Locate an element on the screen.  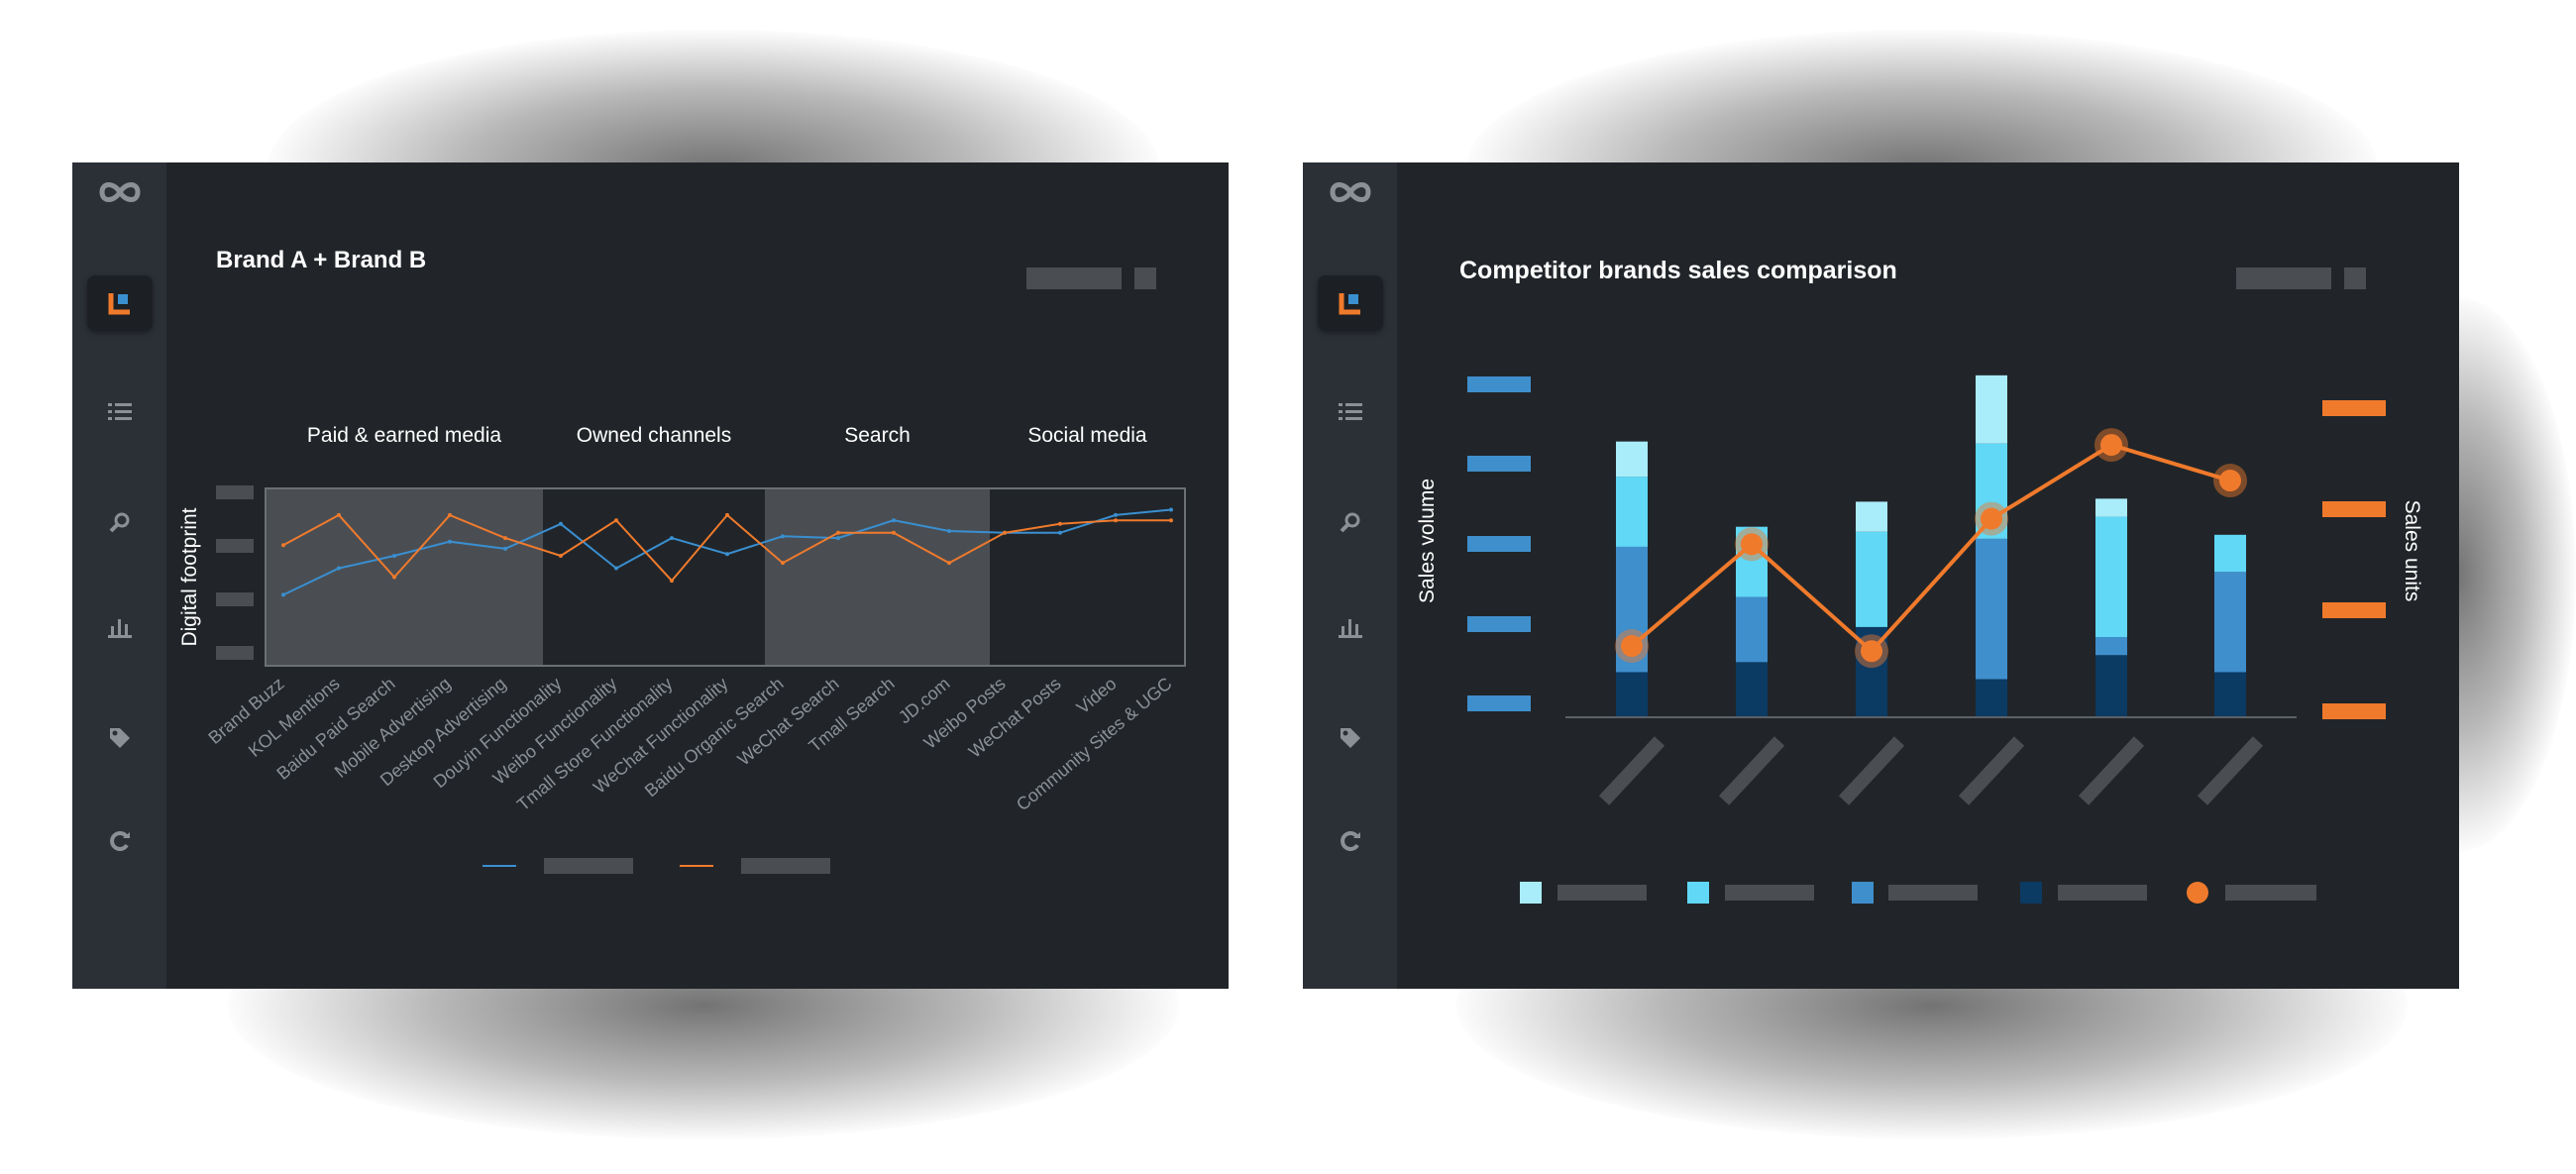
legend-swatch-line is located at coordinates (2198, 893).